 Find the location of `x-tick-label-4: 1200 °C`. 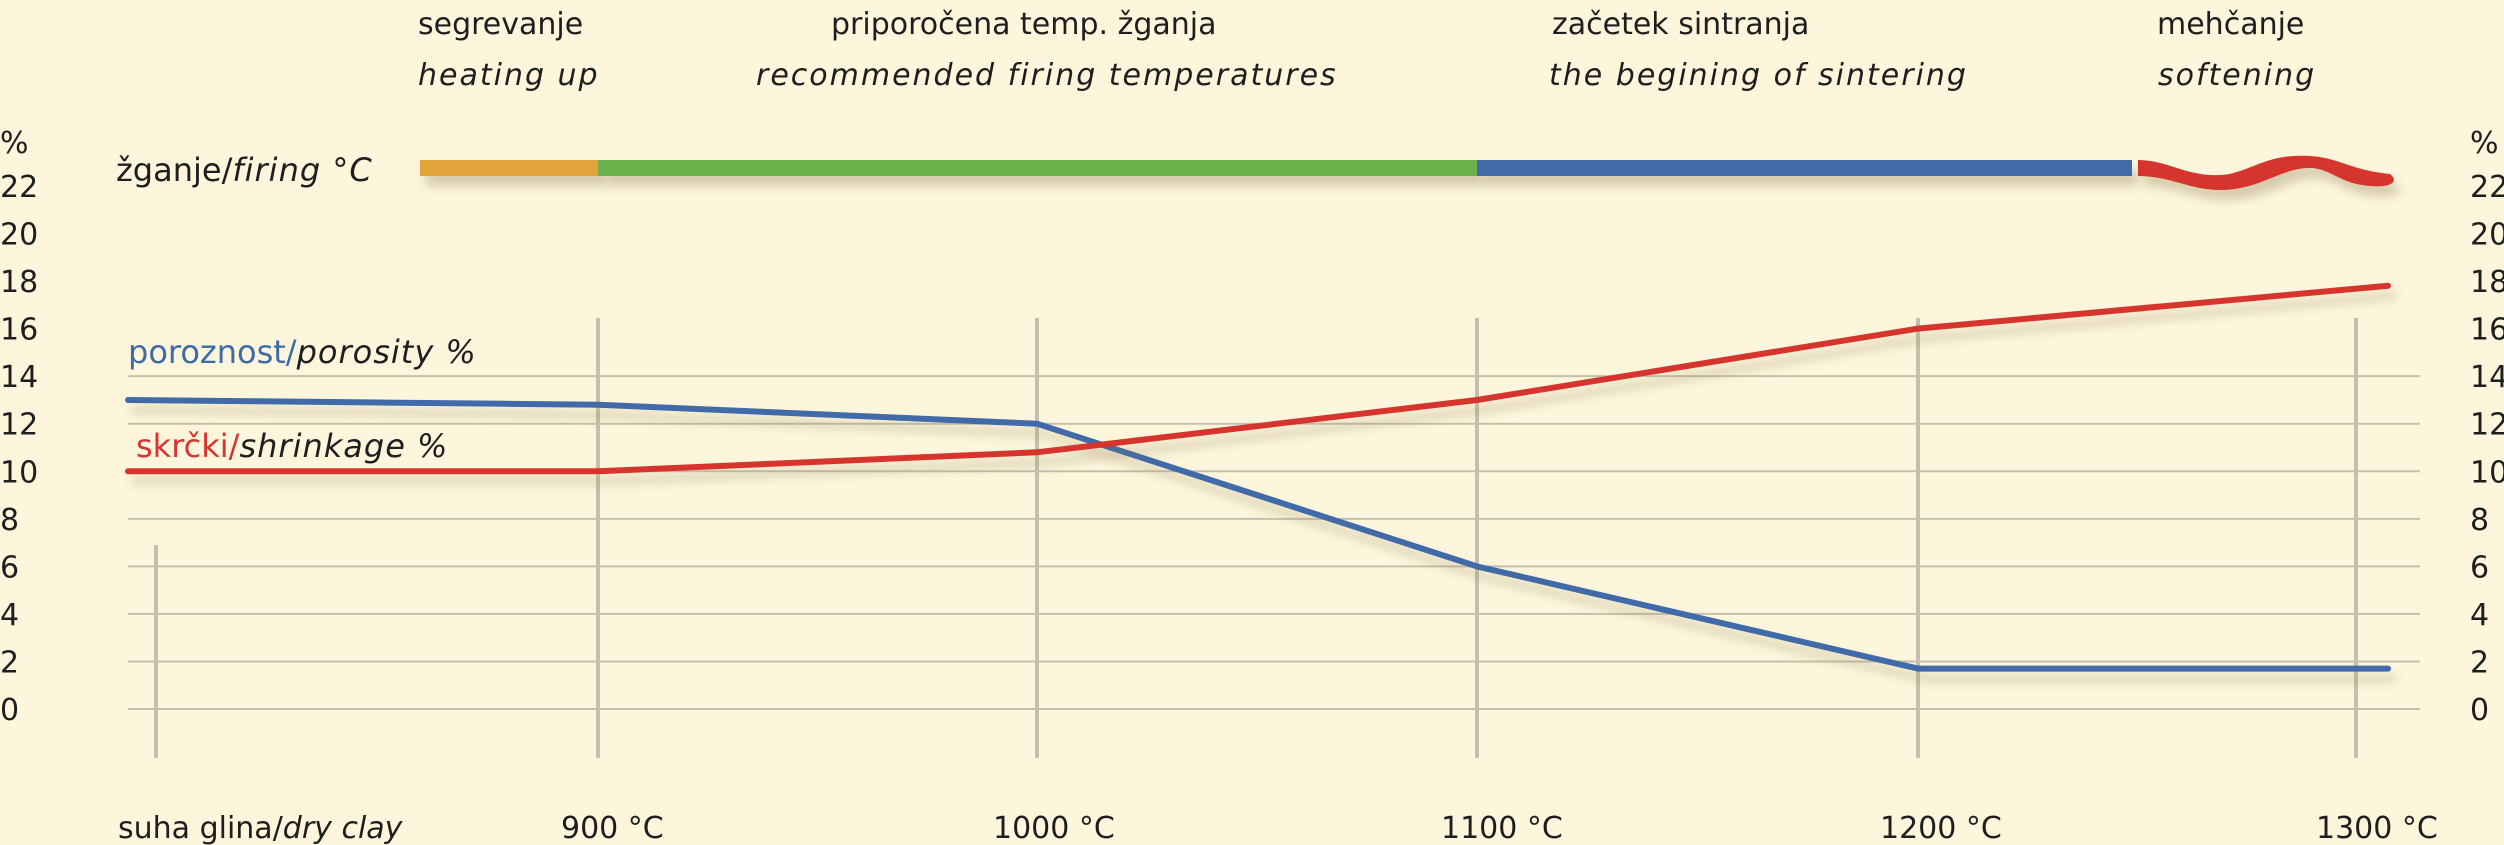

x-tick-label-4: 1200 °C is located at coordinates (1941, 828).